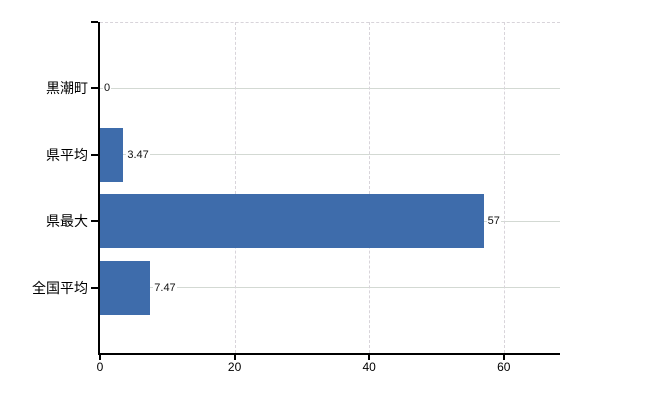  Describe the element at coordinates (493, 221) in the screenshot. I see `bar-value-label: 57` at that location.